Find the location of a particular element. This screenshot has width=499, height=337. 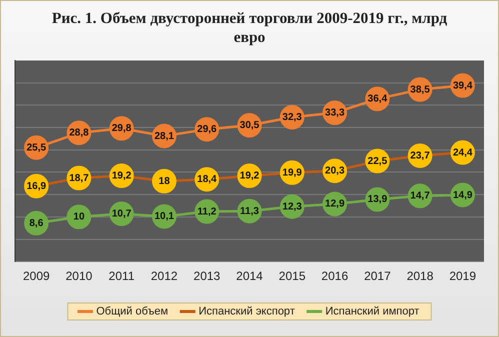

data-label: 12,9 is located at coordinates (335, 204).